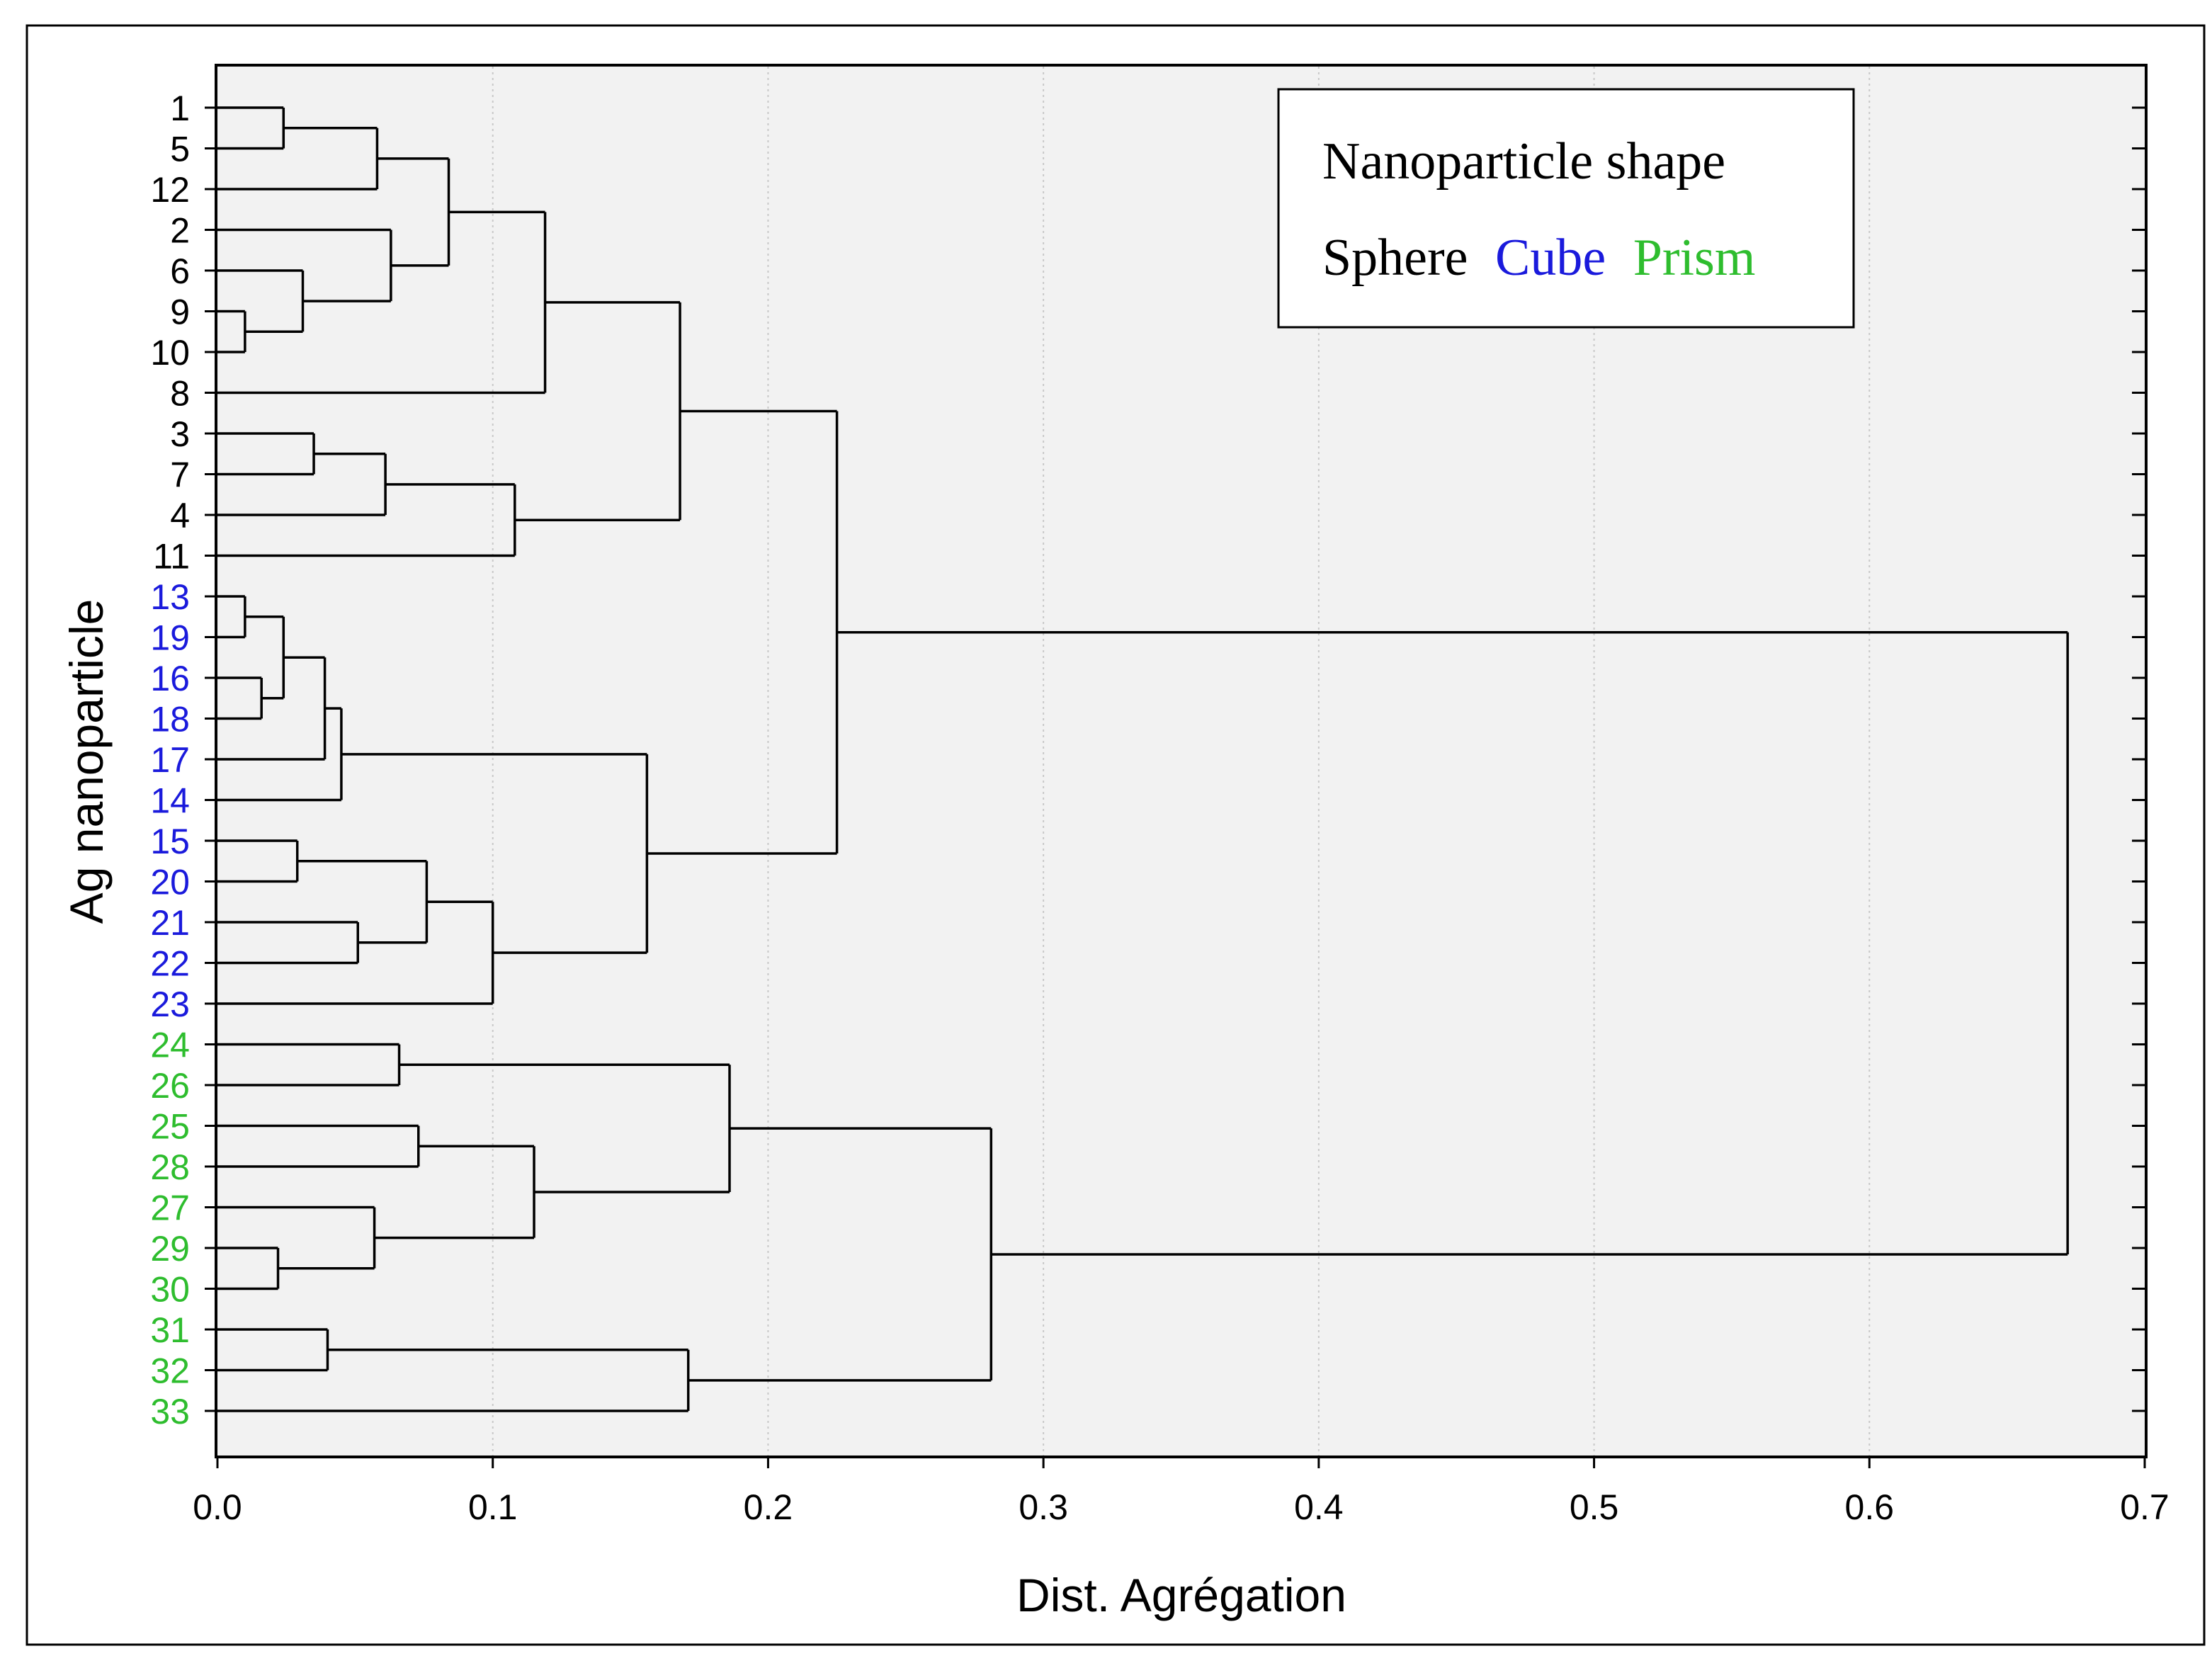  I want to click on leaf-label: 32, so click(170, 1371).